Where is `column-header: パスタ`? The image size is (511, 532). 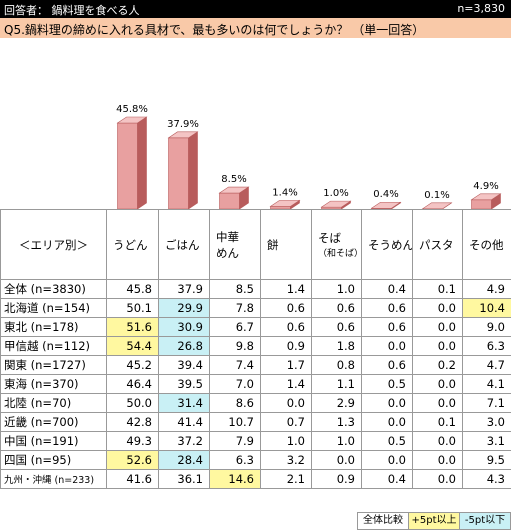
column-header: パスタ is located at coordinates (437, 244).